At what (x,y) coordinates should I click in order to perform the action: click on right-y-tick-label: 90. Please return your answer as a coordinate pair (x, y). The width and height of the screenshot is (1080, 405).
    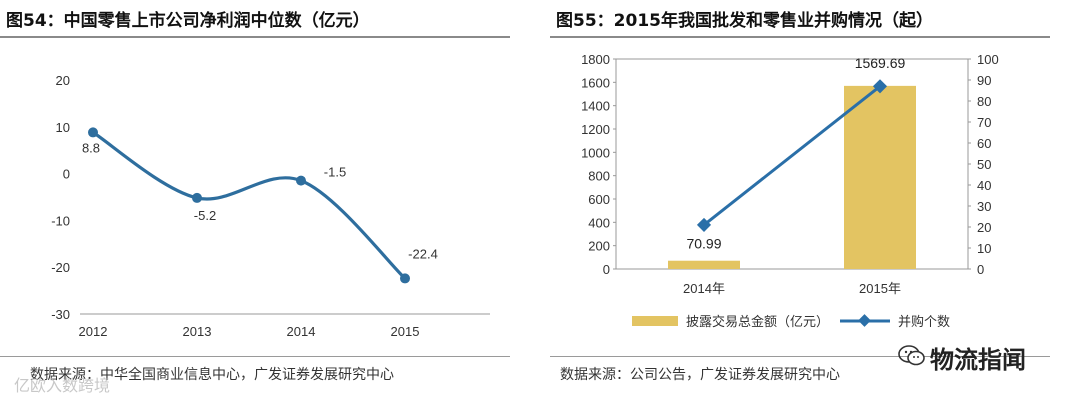
    Looking at the image, I should click on (984, 80).